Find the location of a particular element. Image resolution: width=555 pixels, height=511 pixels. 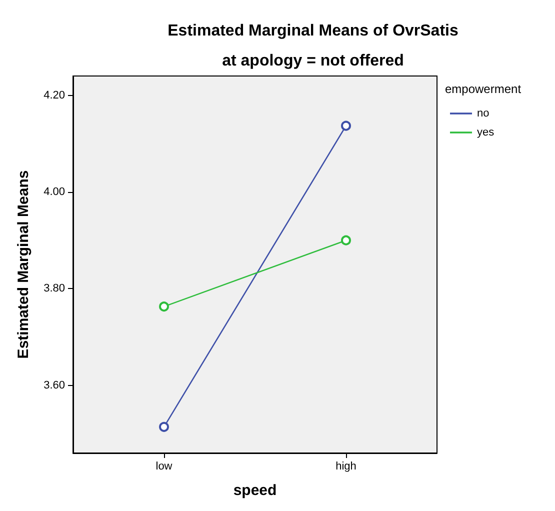

y-axis-title: Estimated Marginal Means is located at coordinates (23, 264).